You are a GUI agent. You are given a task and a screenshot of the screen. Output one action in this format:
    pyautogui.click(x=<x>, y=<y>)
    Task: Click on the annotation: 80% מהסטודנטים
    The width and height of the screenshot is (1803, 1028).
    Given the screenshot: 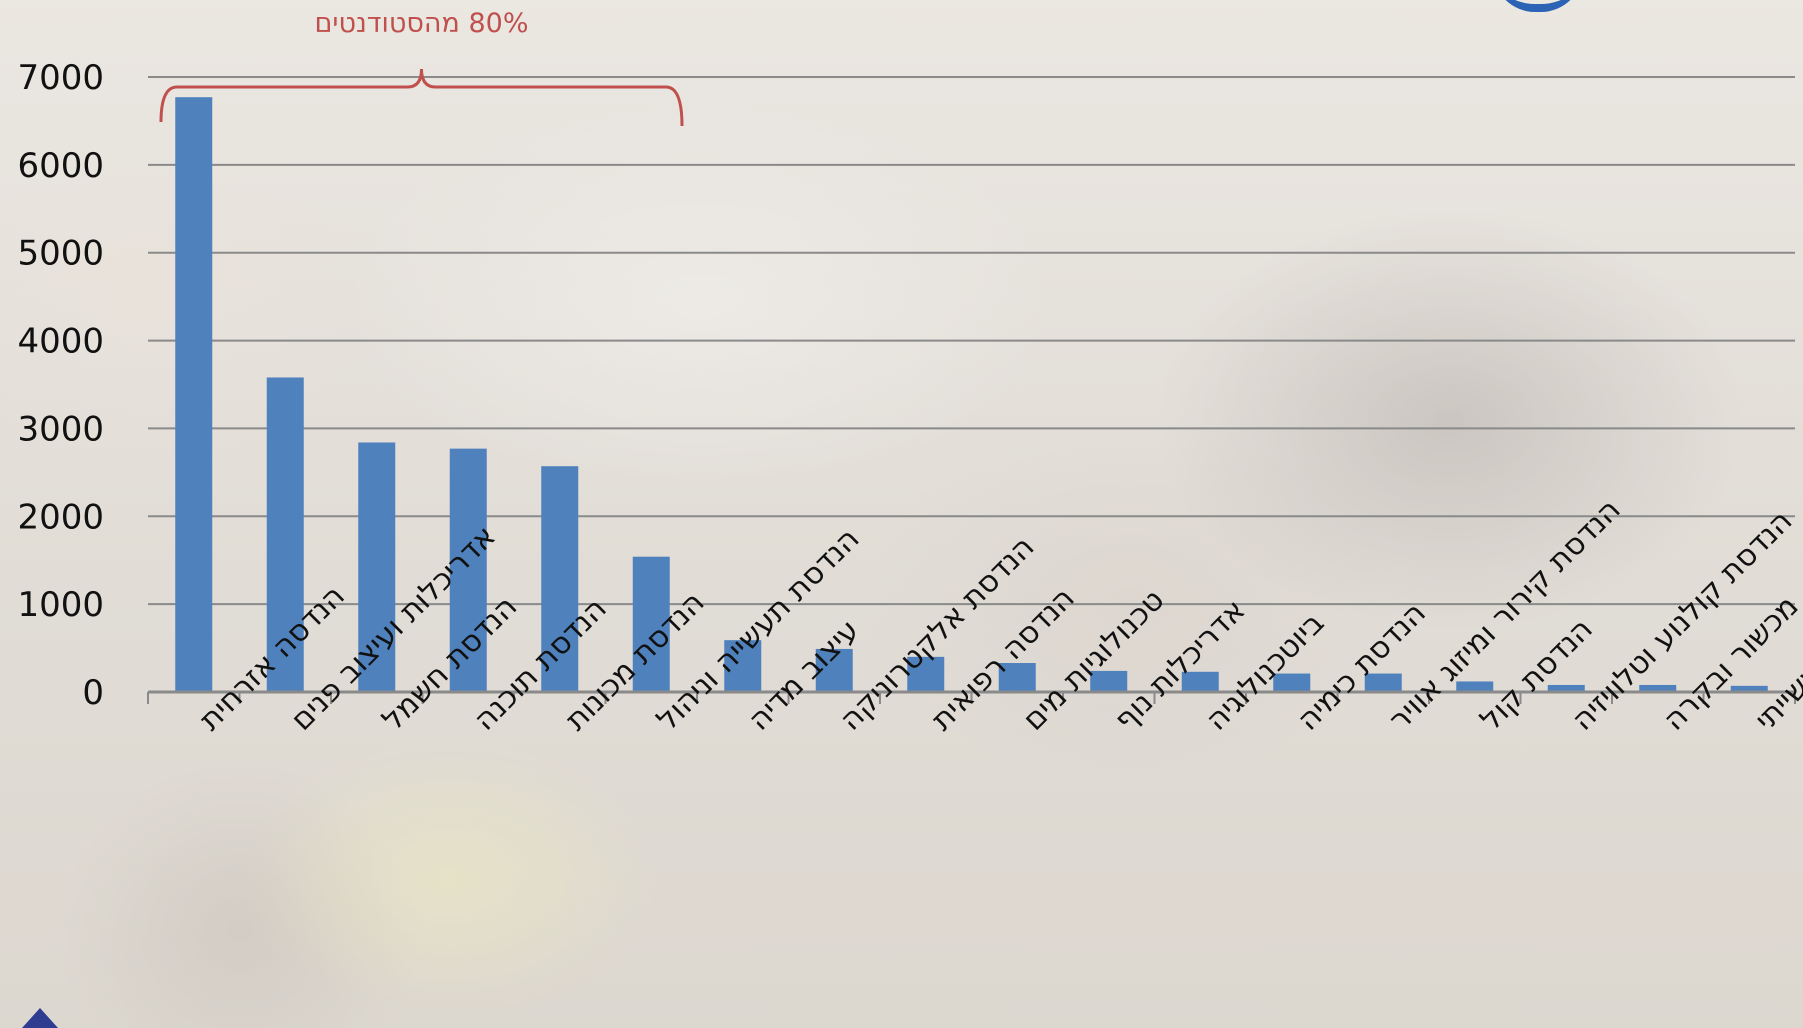 What is the action you would take?
    pyautogui.click(x=421, y=67)
    